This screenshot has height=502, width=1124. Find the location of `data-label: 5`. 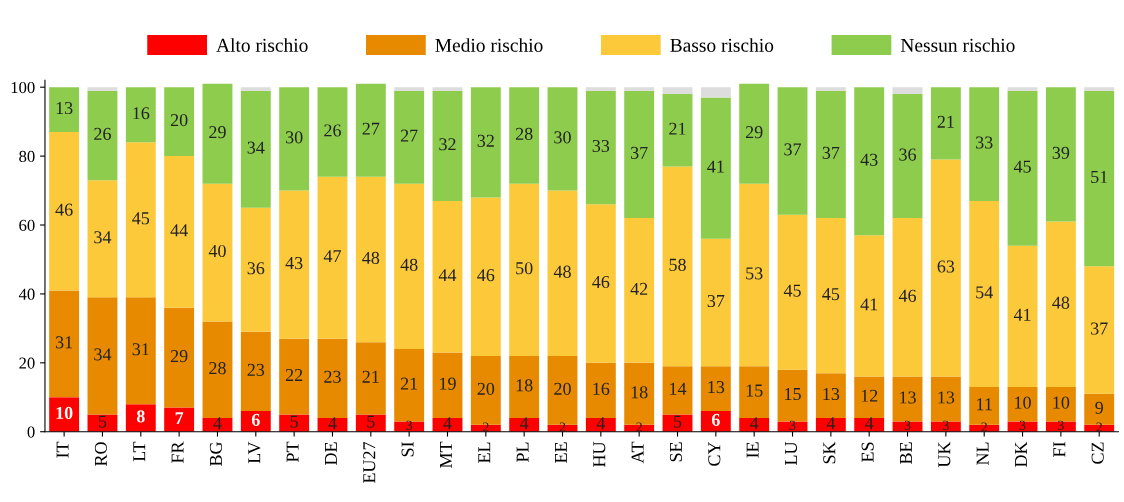

data-label: 5 is located at coordinates (294, 421).